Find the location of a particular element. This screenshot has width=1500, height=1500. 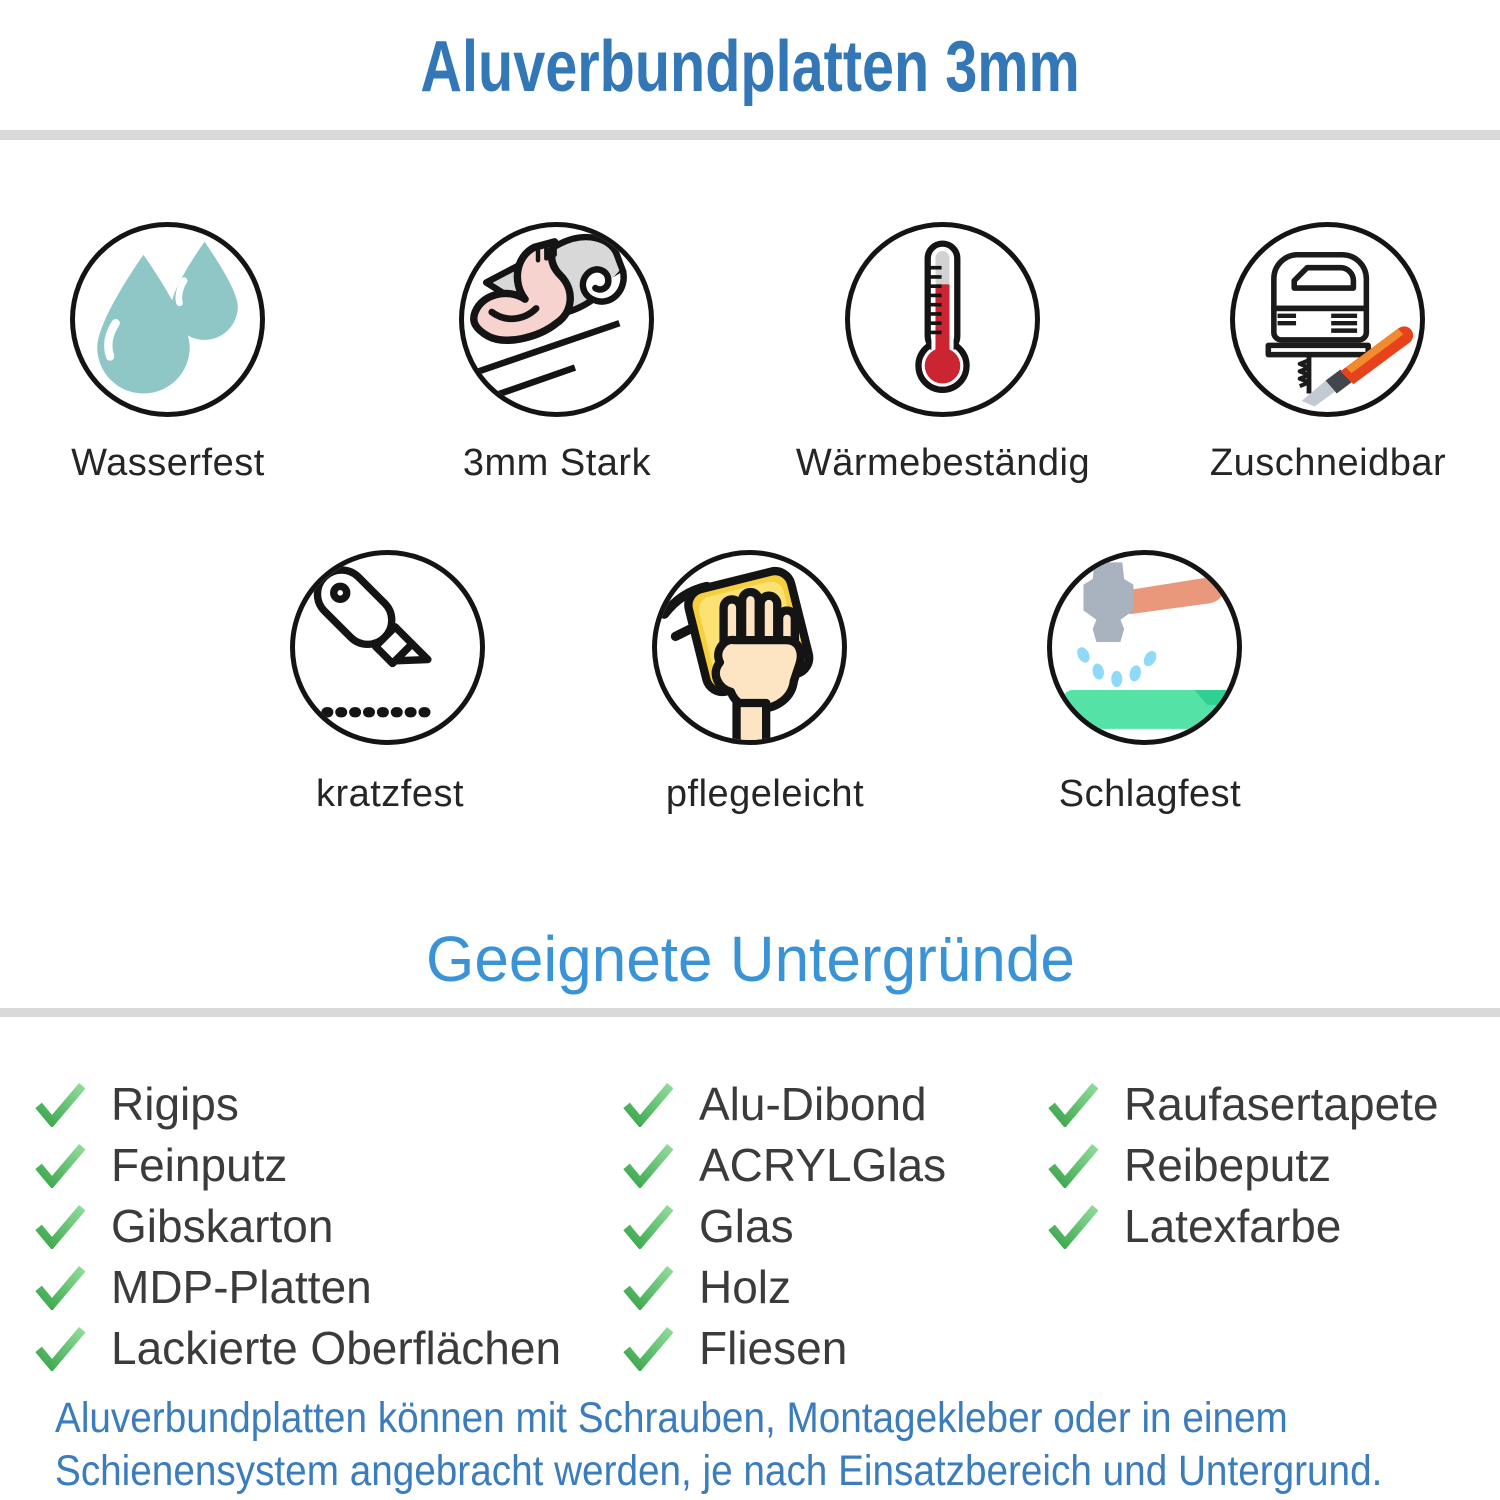

substrate-item: Lackierte Oberflächen is located at coordinates (298, 1348).